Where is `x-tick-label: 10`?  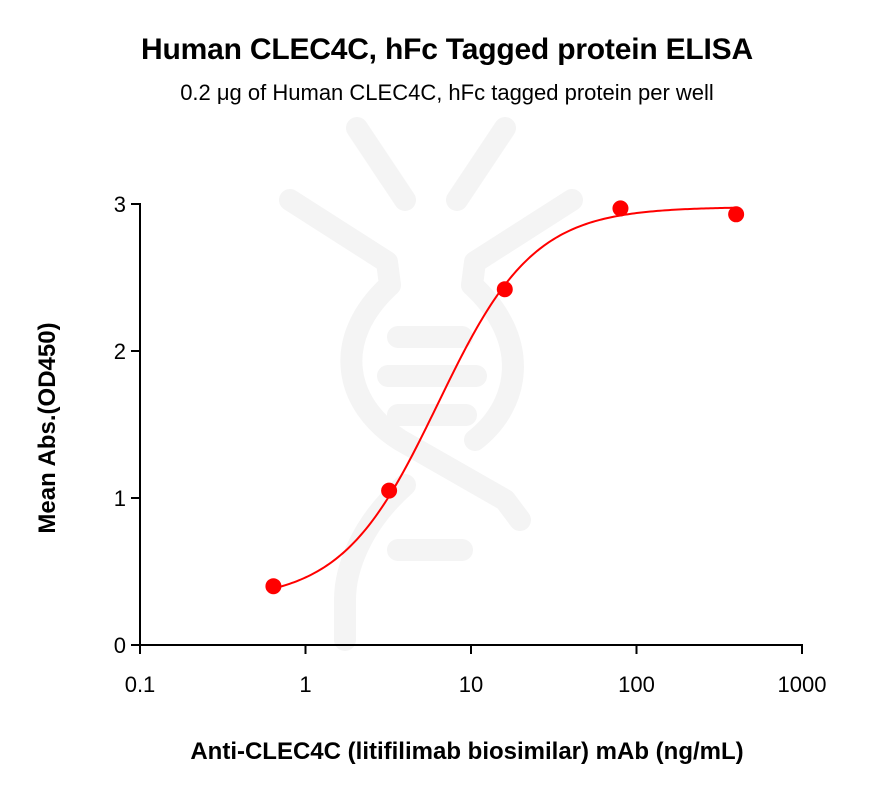 x-tick-label: 10 is located at coordinates (471, 684).